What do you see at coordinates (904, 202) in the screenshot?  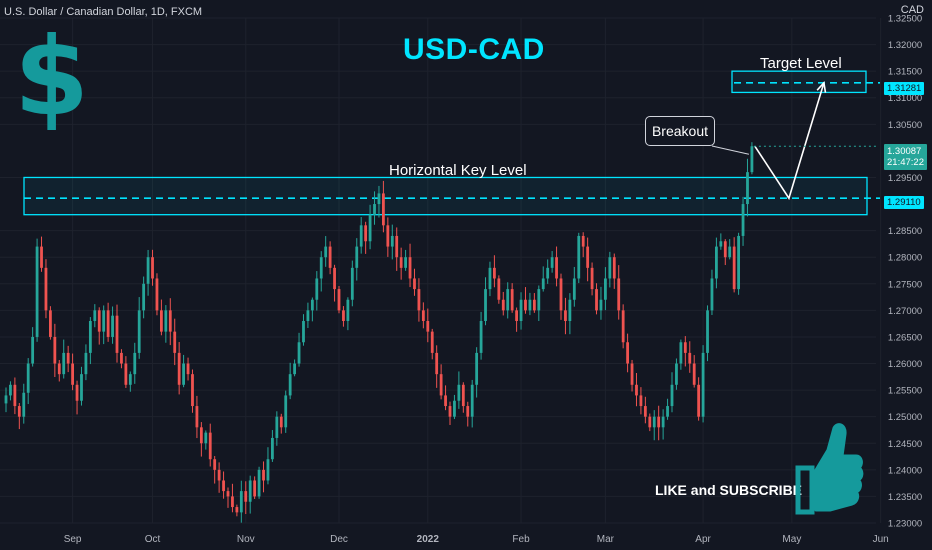 I see `key-price-tag: 1.29110` at bounding box center [904, 202].